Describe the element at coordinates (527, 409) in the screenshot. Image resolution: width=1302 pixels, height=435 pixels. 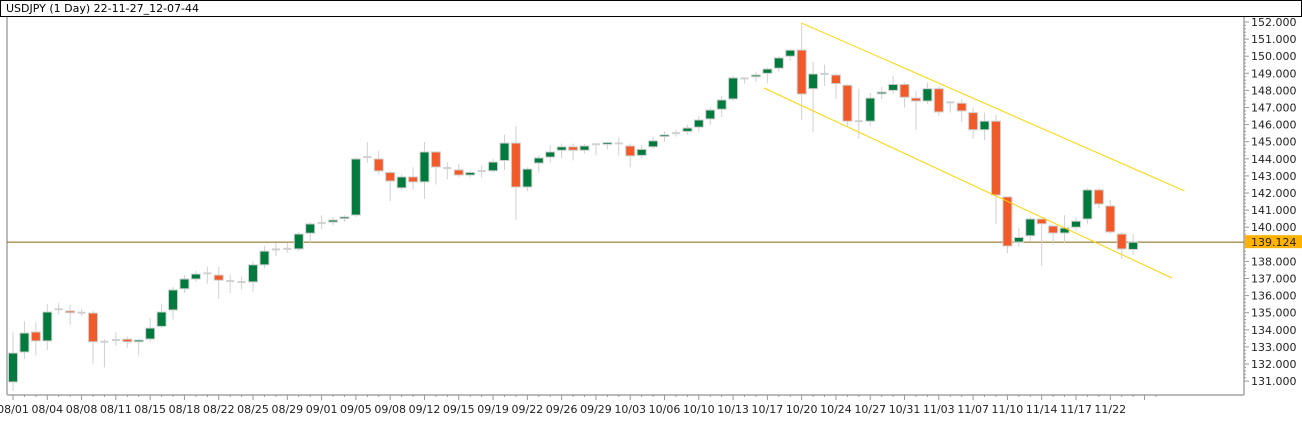
I see `x-tick-label: 09/22` at that location.